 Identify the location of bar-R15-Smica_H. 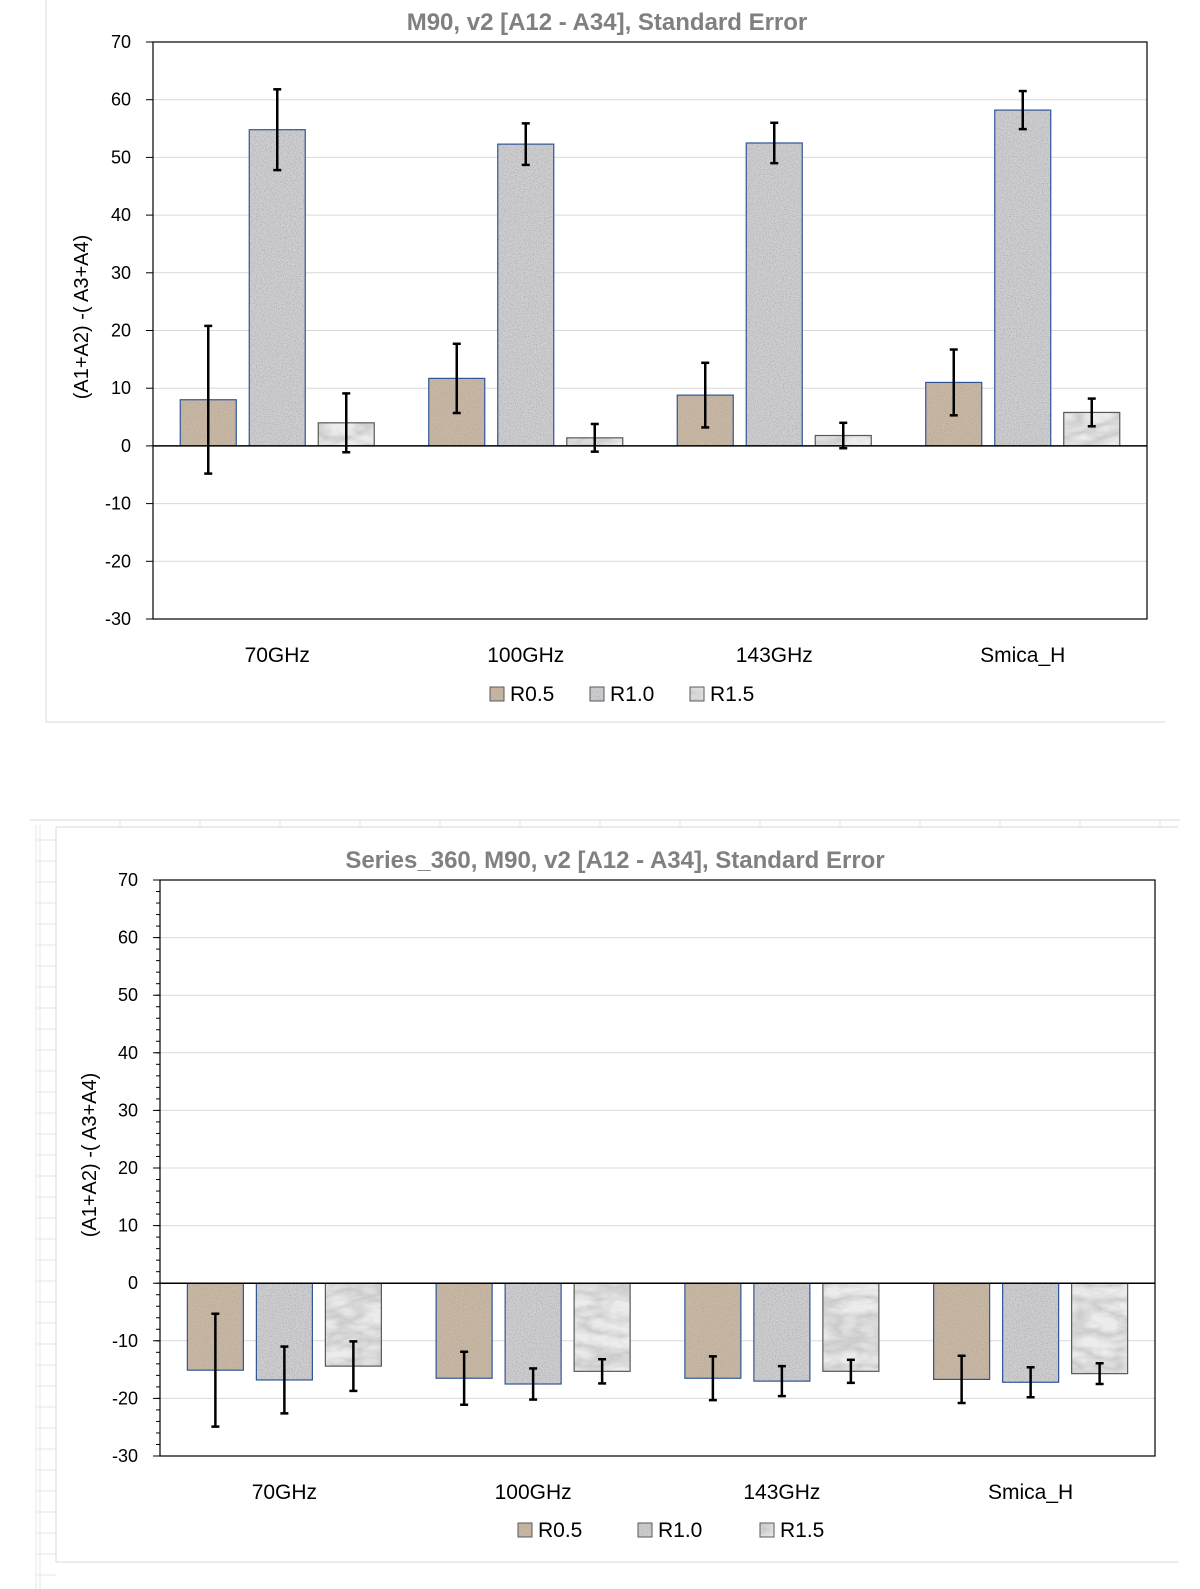
(1099, 1328).